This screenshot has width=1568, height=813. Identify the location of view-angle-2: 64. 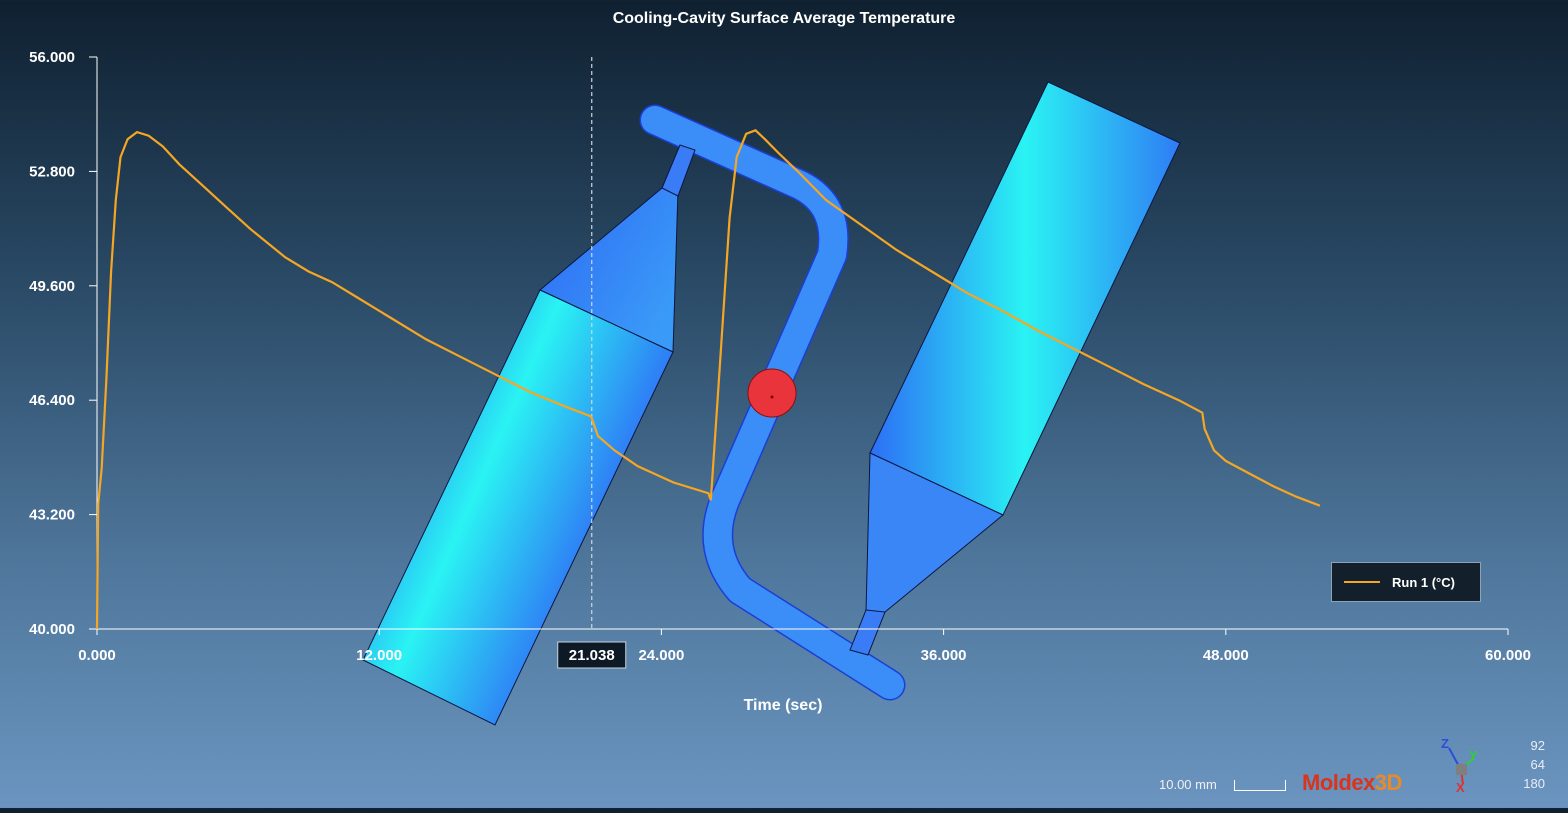
(1537, 764).